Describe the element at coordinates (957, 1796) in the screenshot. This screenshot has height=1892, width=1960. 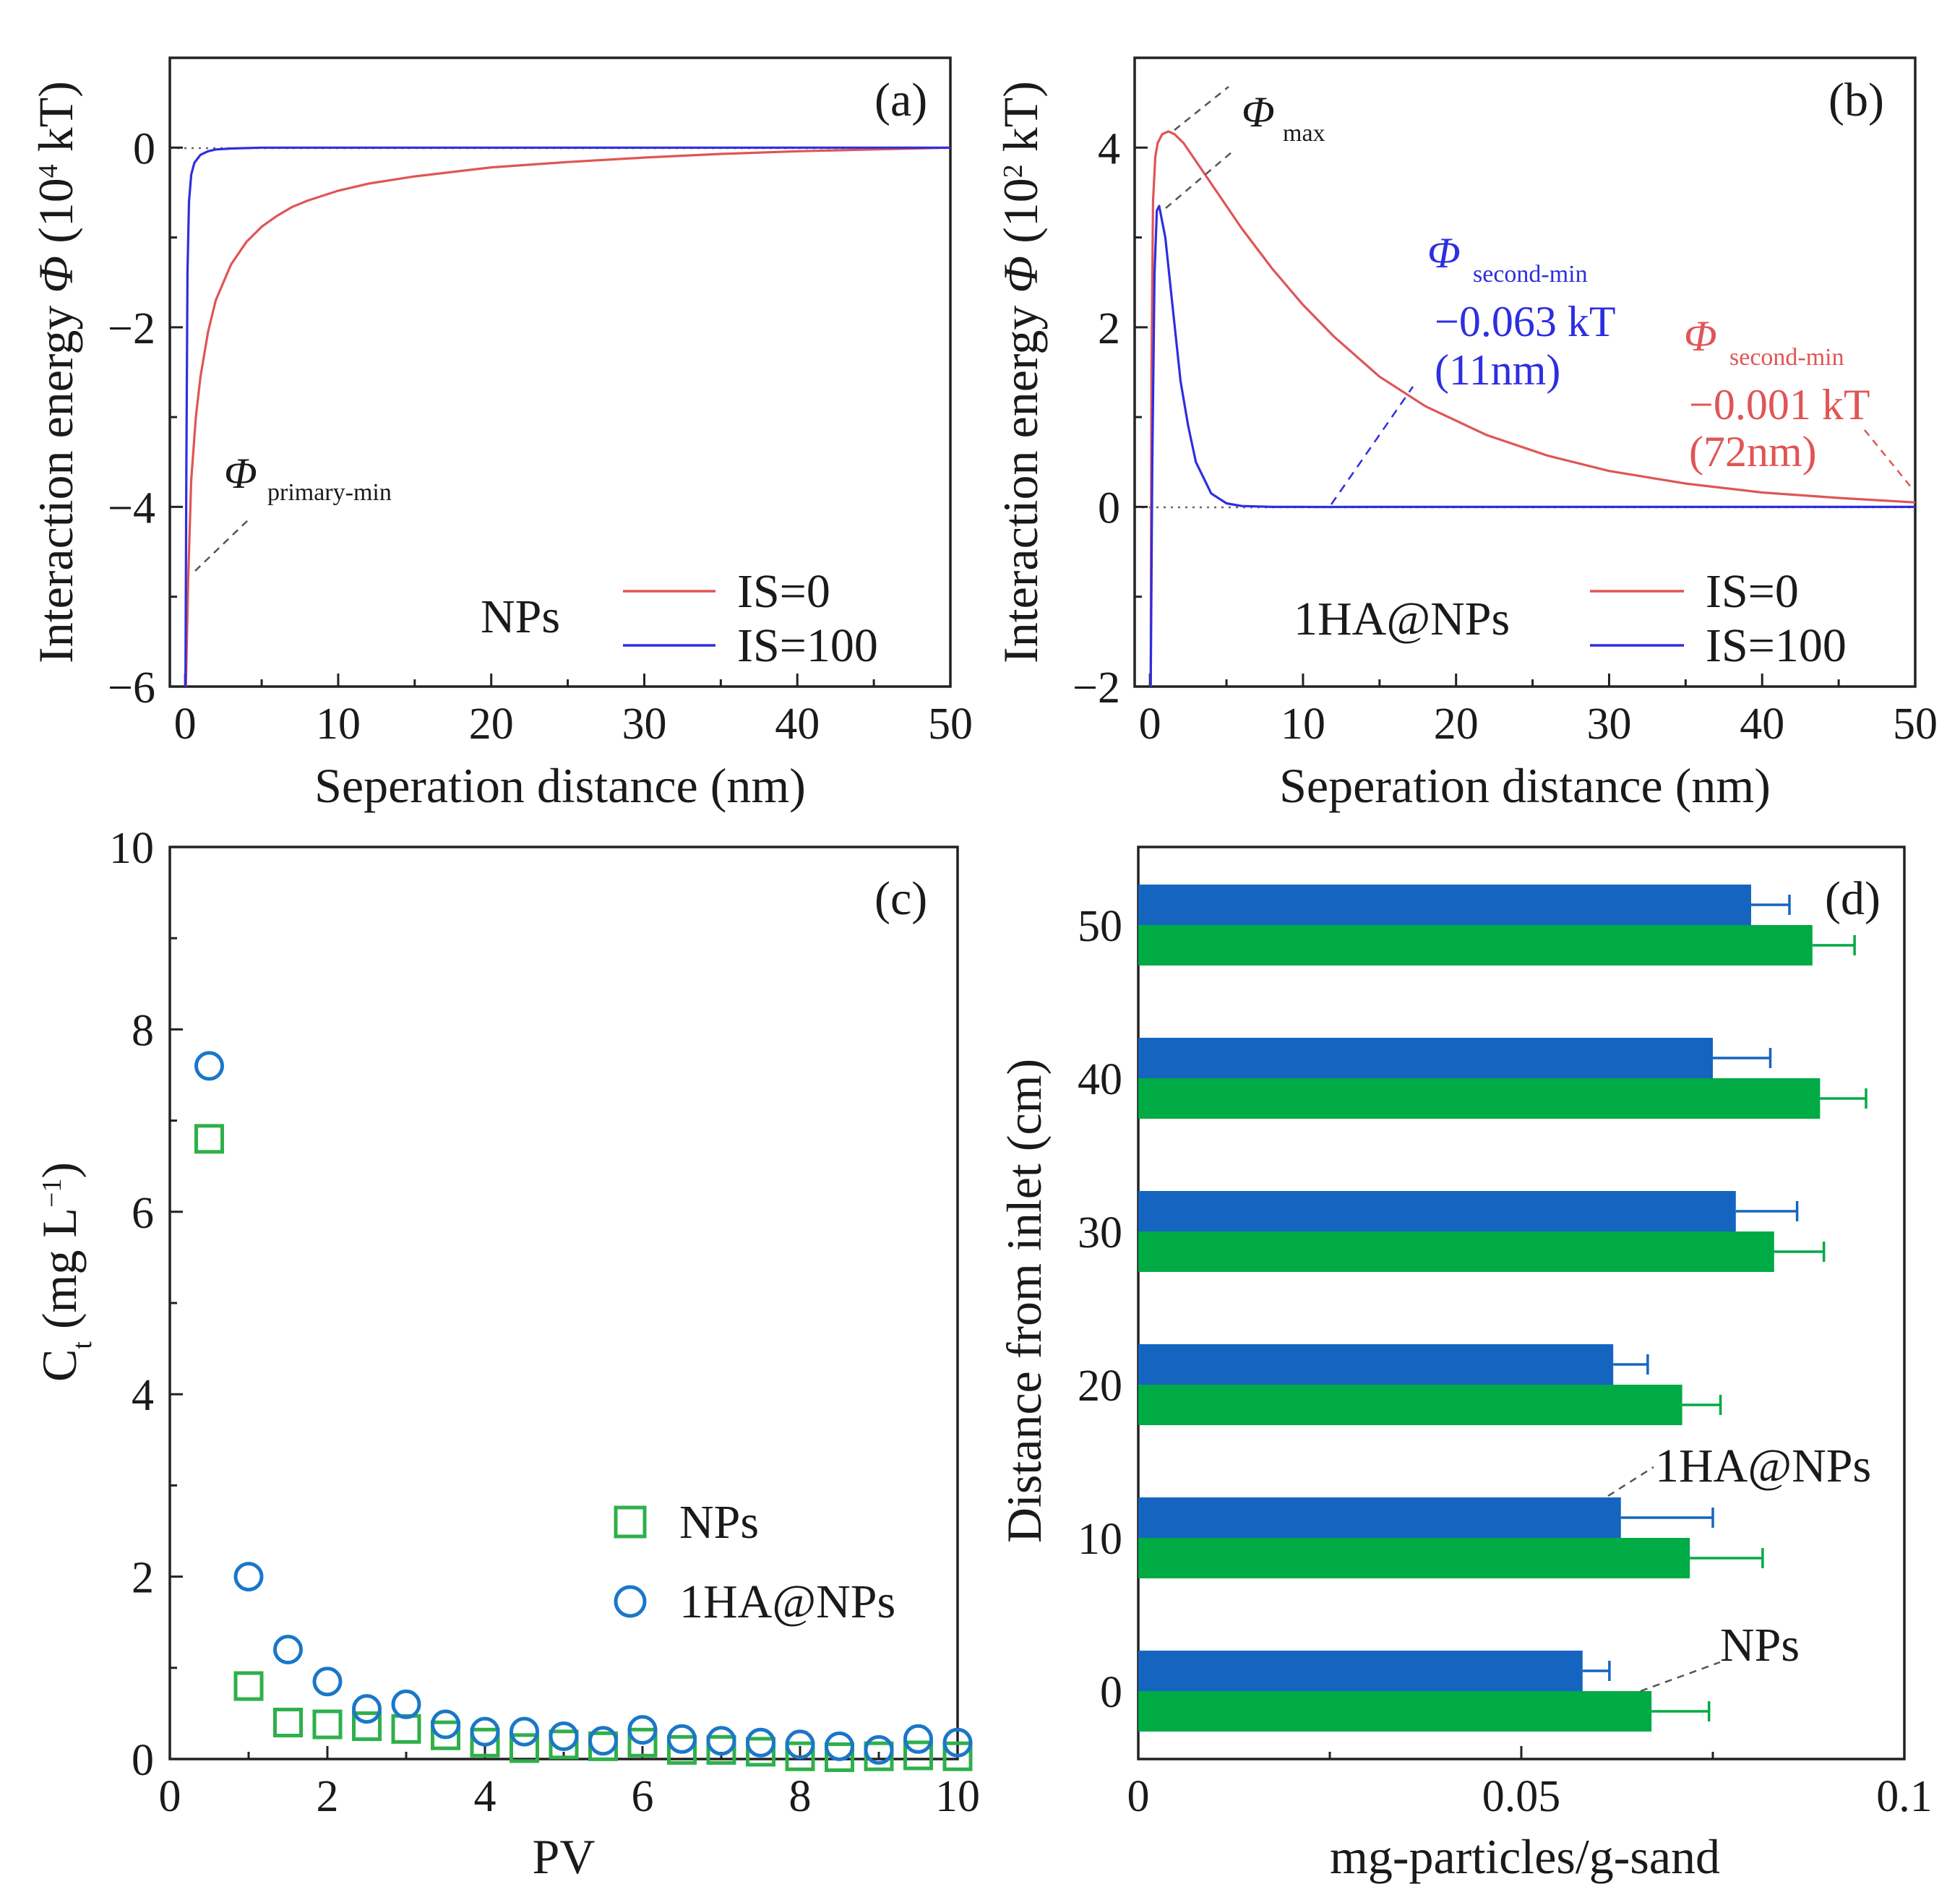
I see `panel-c-xtick-label: 10` at that location.